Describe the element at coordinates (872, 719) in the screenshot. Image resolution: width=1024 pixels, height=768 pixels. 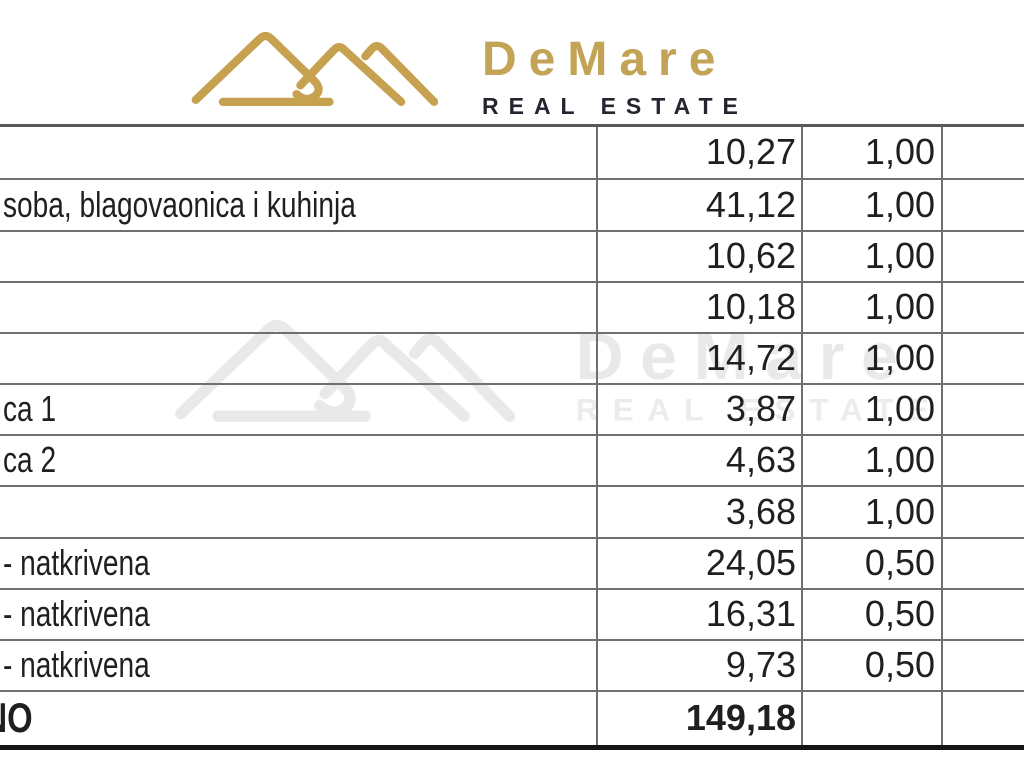
I see `total-coefficient-cell` at that location.